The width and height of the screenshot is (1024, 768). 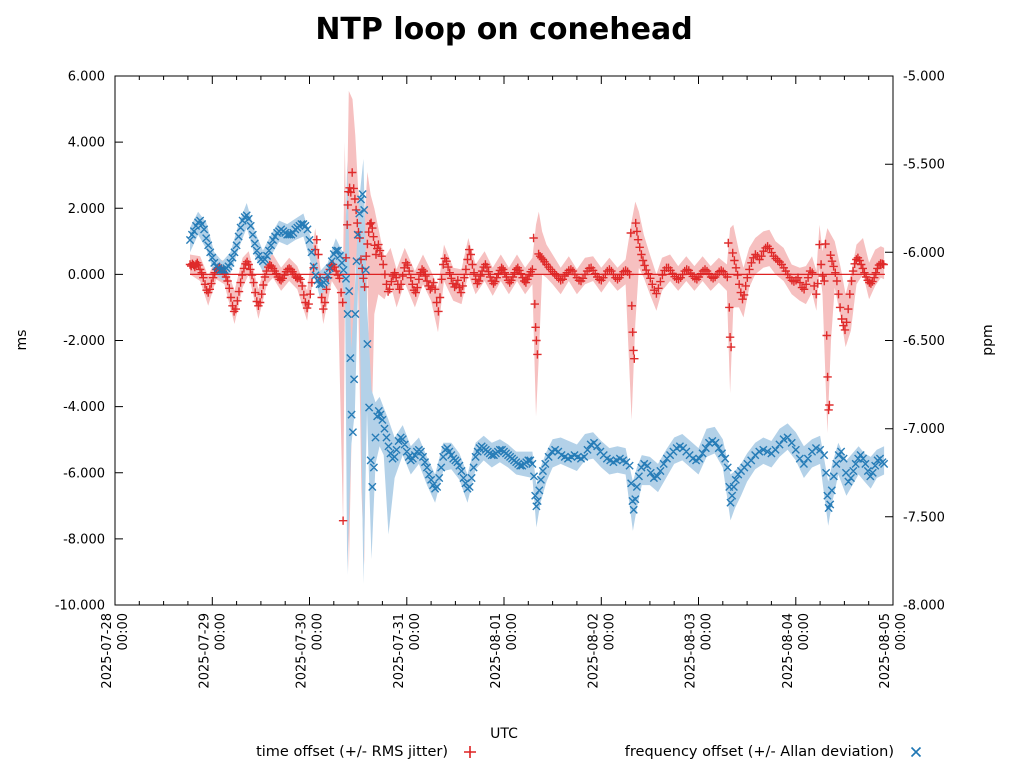 I want to click on y-right-tick-label: -6.500, so click(x=924, y=341).